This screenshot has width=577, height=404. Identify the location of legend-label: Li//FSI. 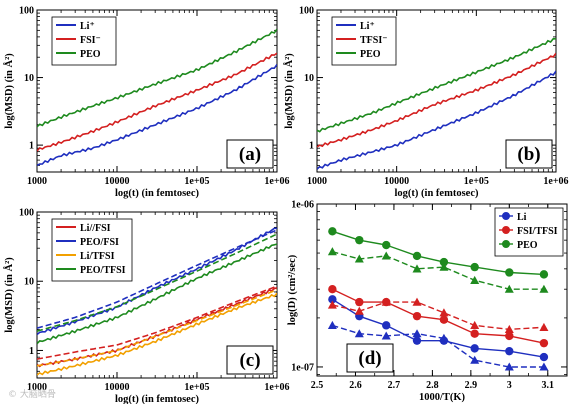
(95, 228).